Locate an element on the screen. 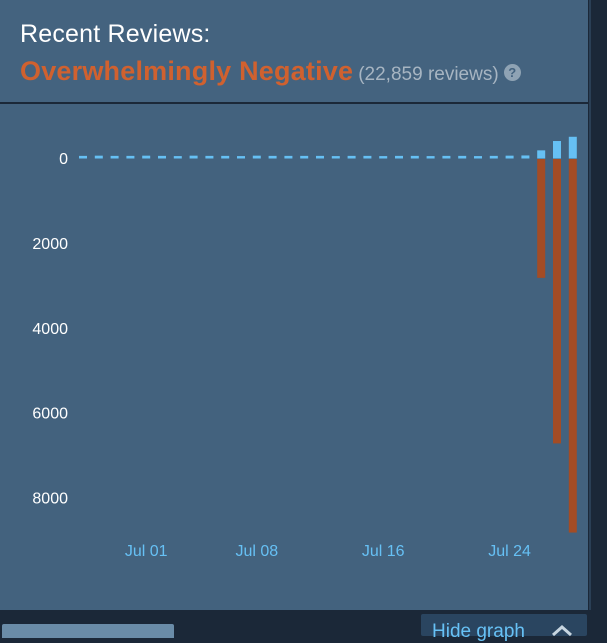 The image size is (607, 643). x-axis-ticks: Jul 01 Jul 08 Jul 16 Jul 24 is located at coordinates (328, 551).